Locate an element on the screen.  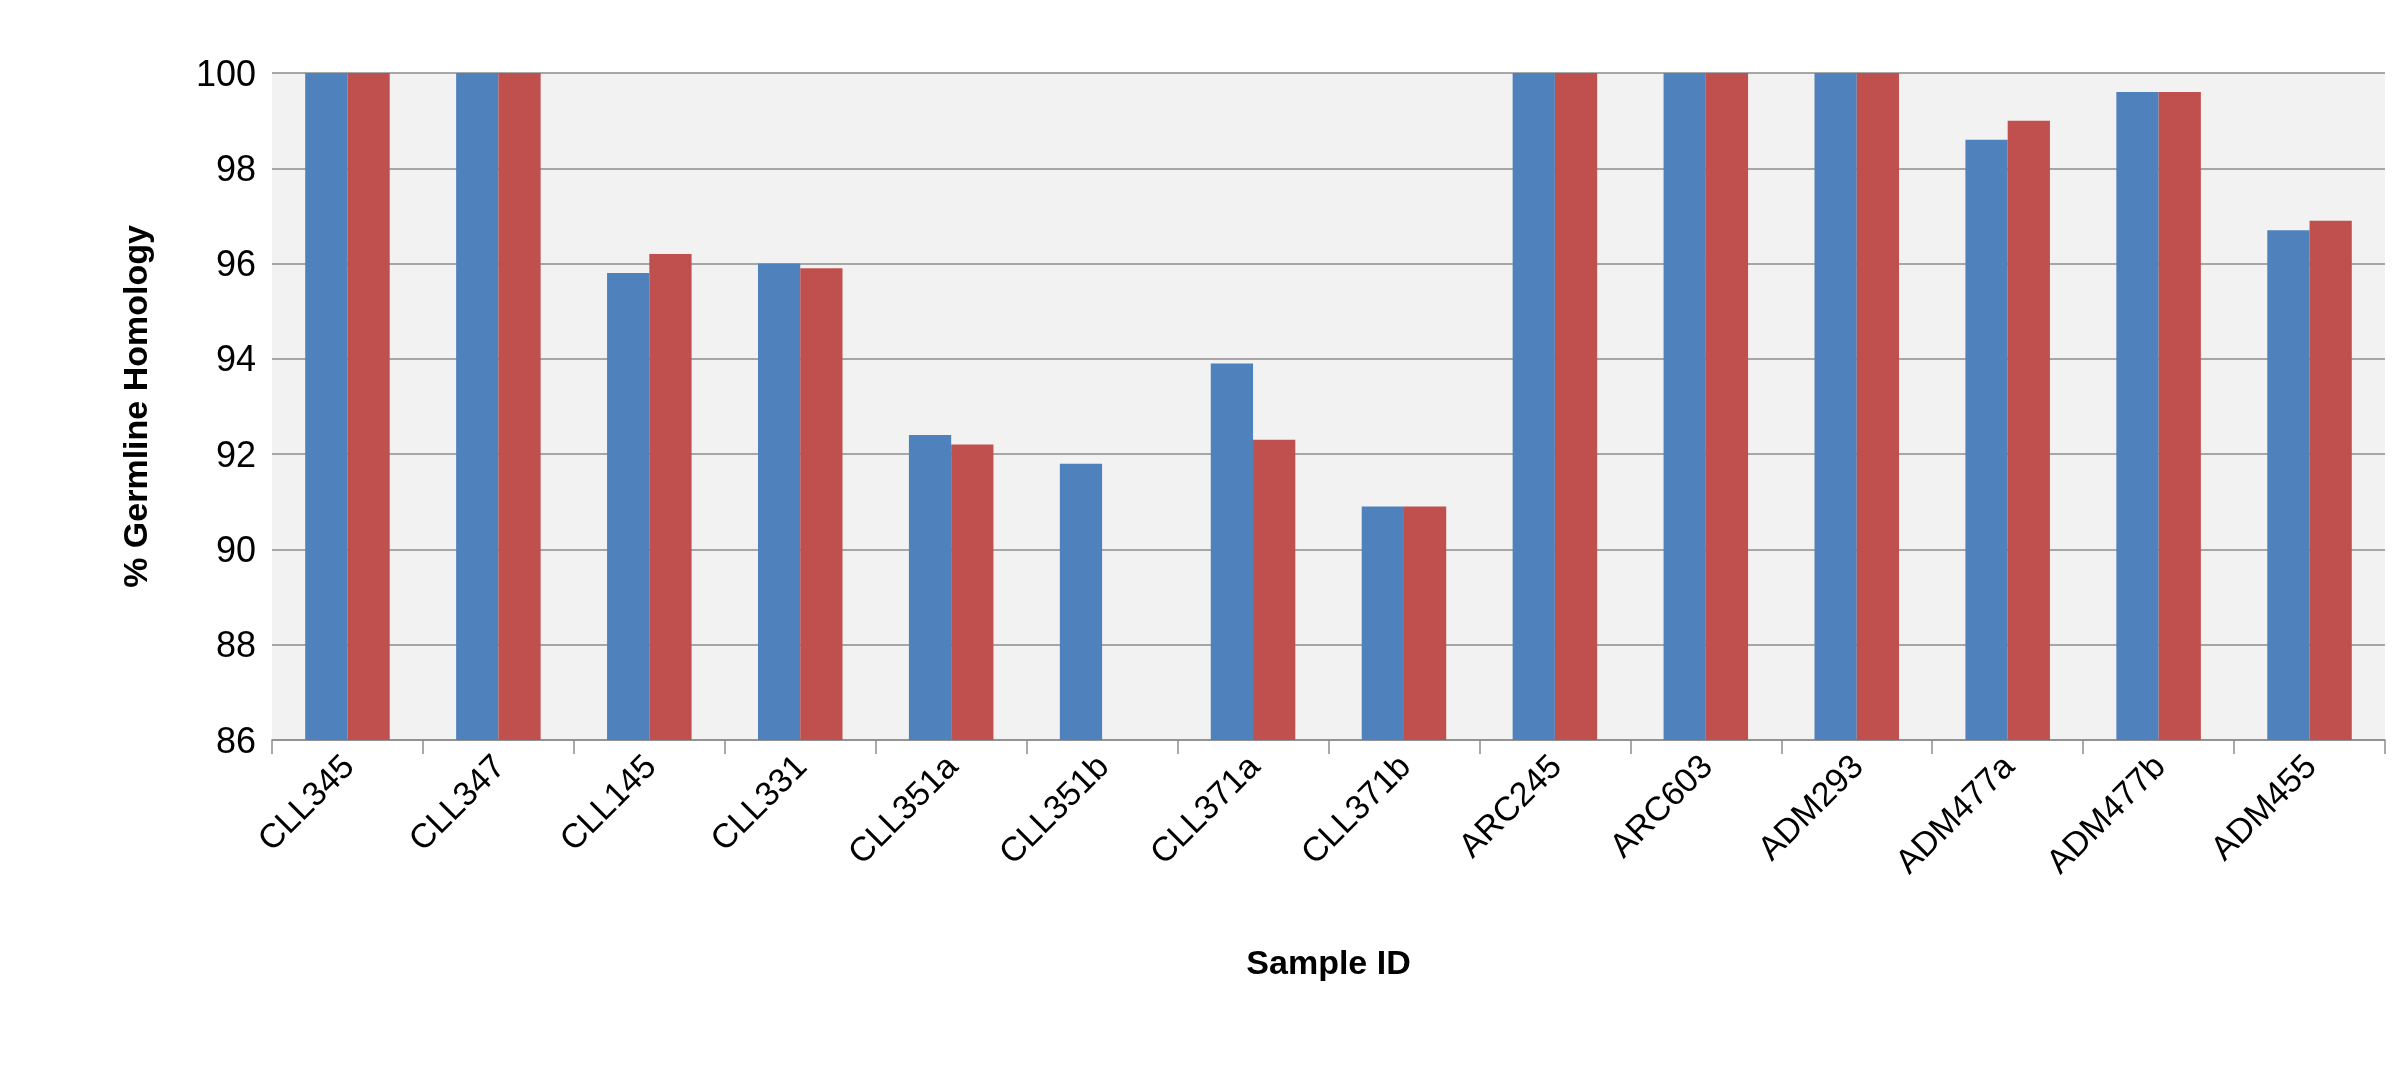
x-axis-title: Sample ID is located at coordinates (1328, 962).